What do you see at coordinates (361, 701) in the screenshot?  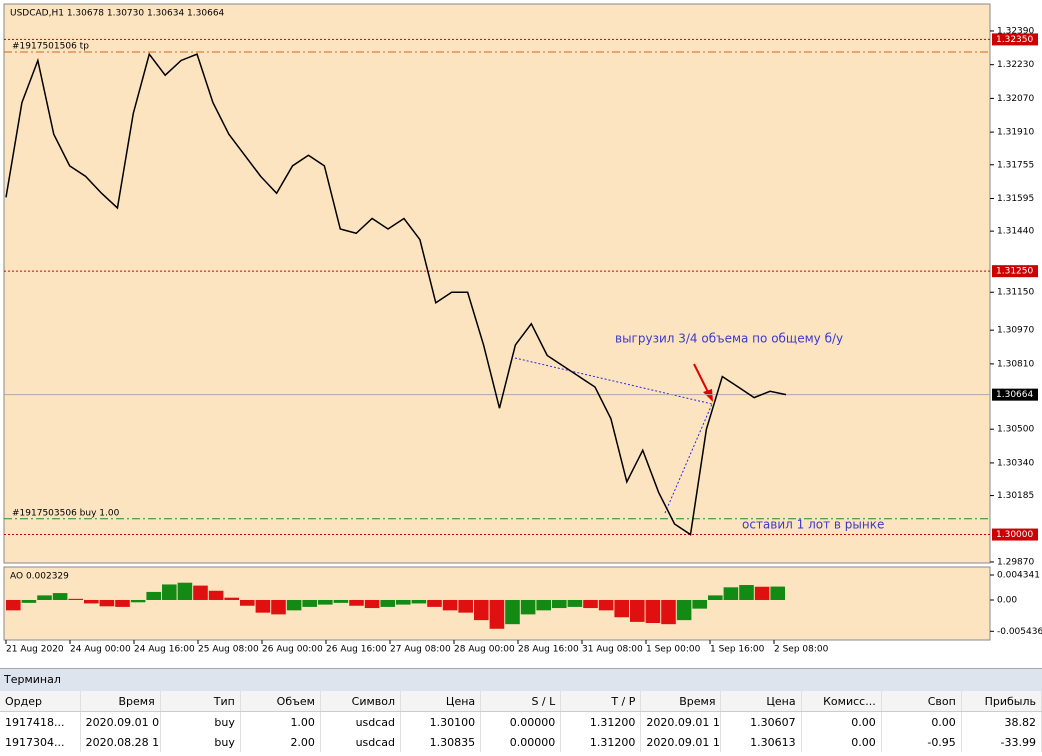 I see `column-header: Символ` at bounding box center [361, 701].